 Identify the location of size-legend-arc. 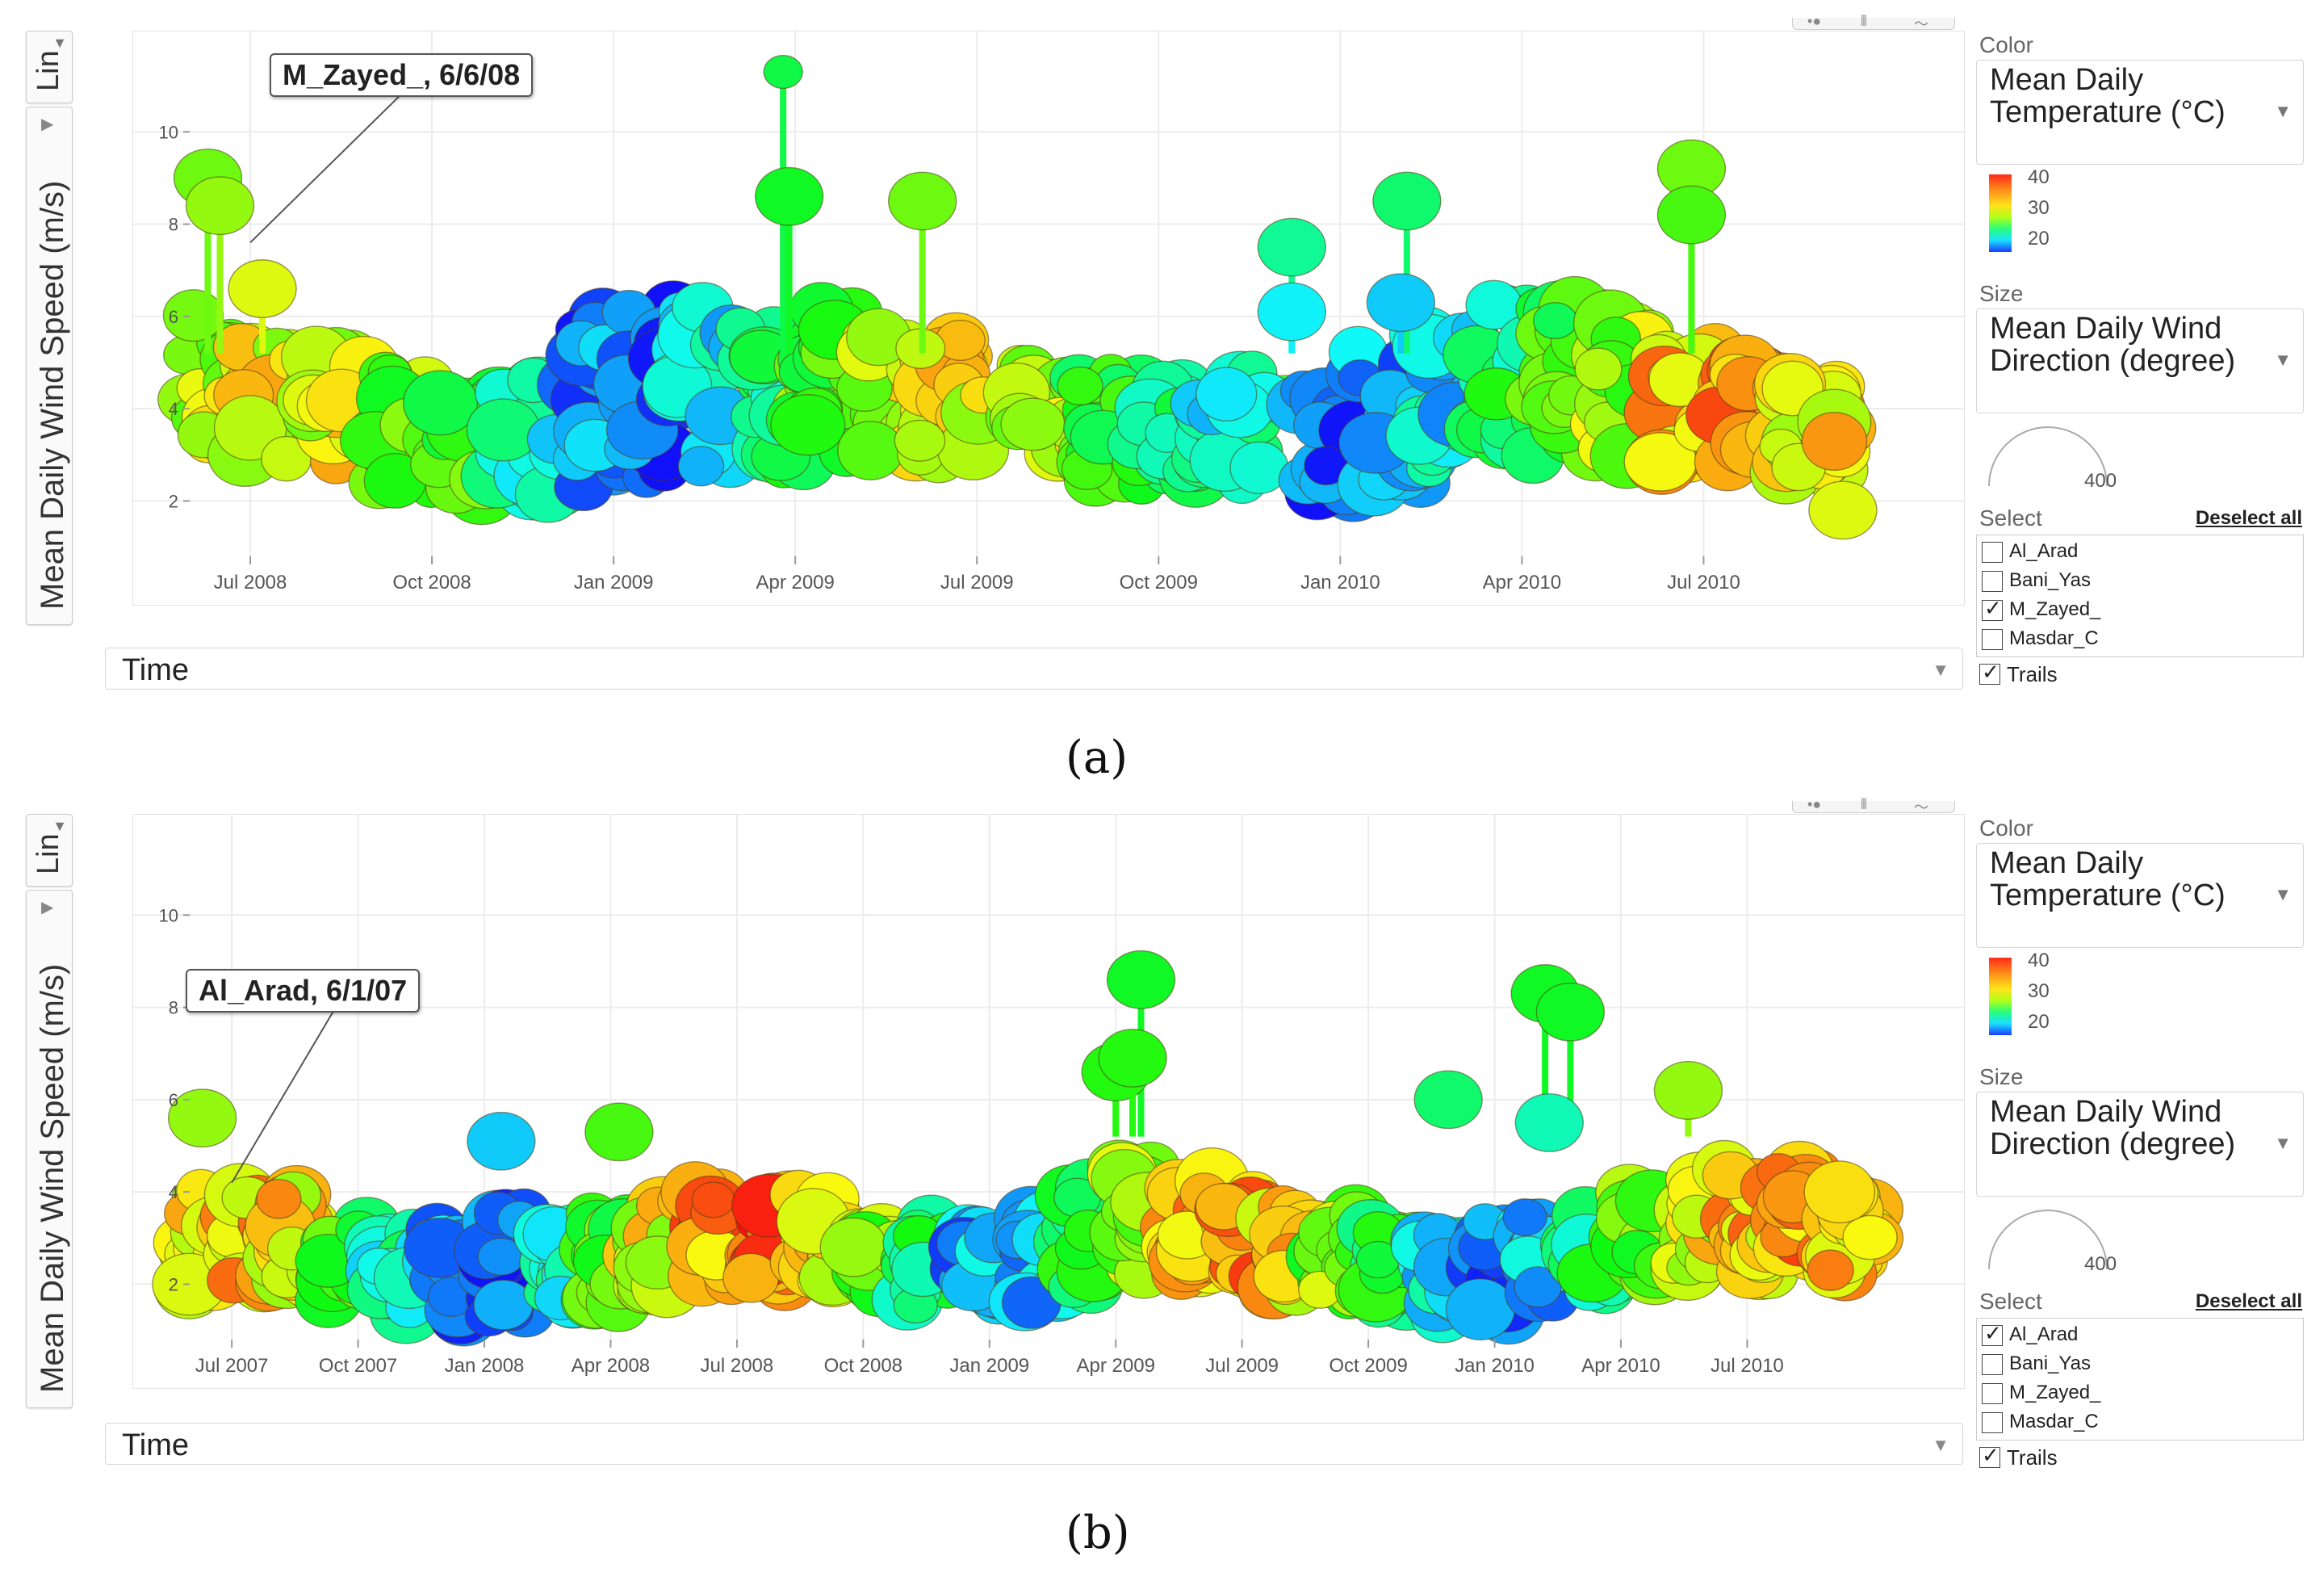
(2048, 1240).